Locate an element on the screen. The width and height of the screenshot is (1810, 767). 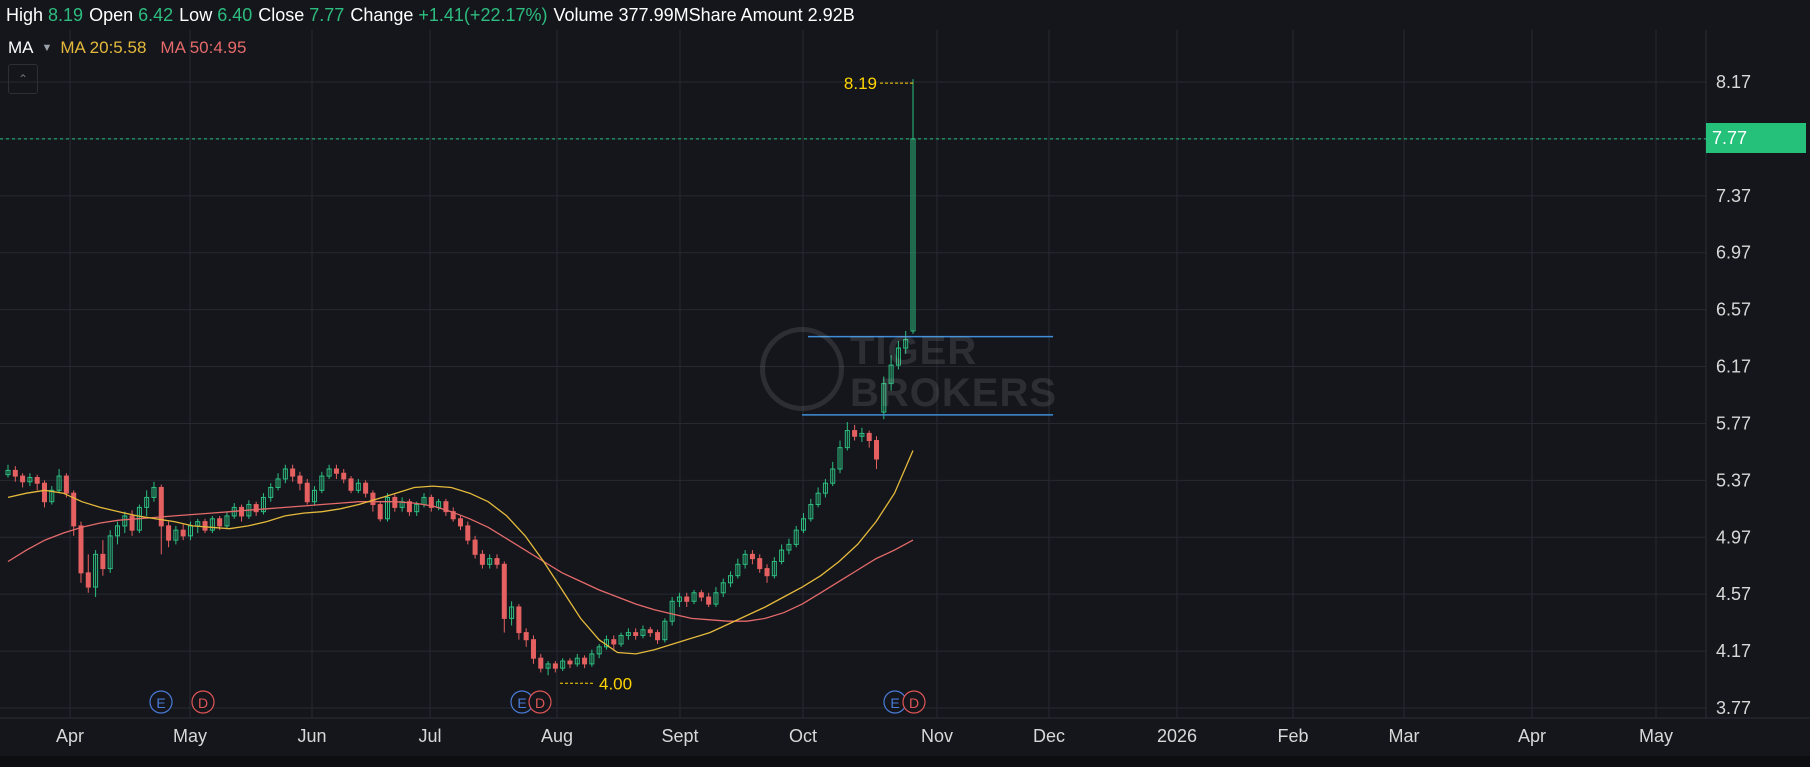
bottom-edge is located at coordinates (905, 761).